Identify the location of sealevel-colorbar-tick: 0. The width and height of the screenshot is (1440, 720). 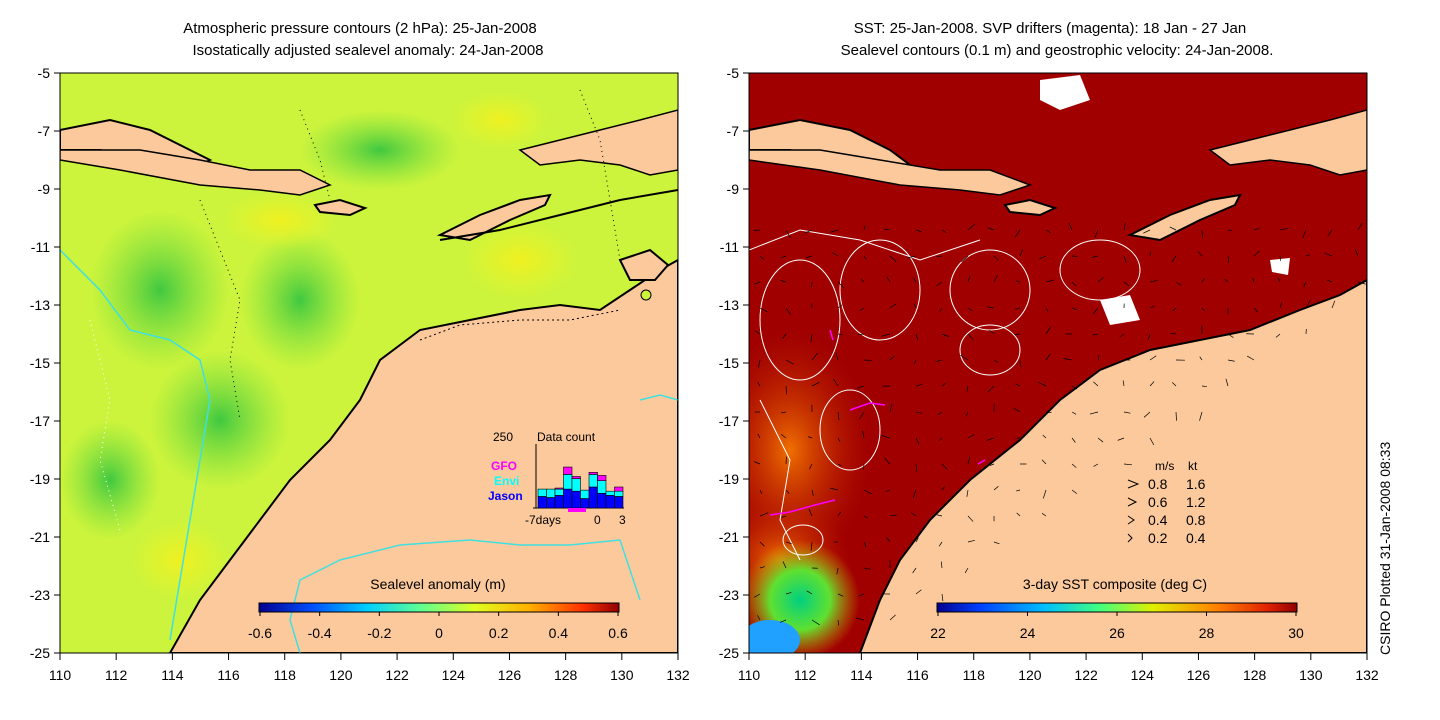
(439, 633).